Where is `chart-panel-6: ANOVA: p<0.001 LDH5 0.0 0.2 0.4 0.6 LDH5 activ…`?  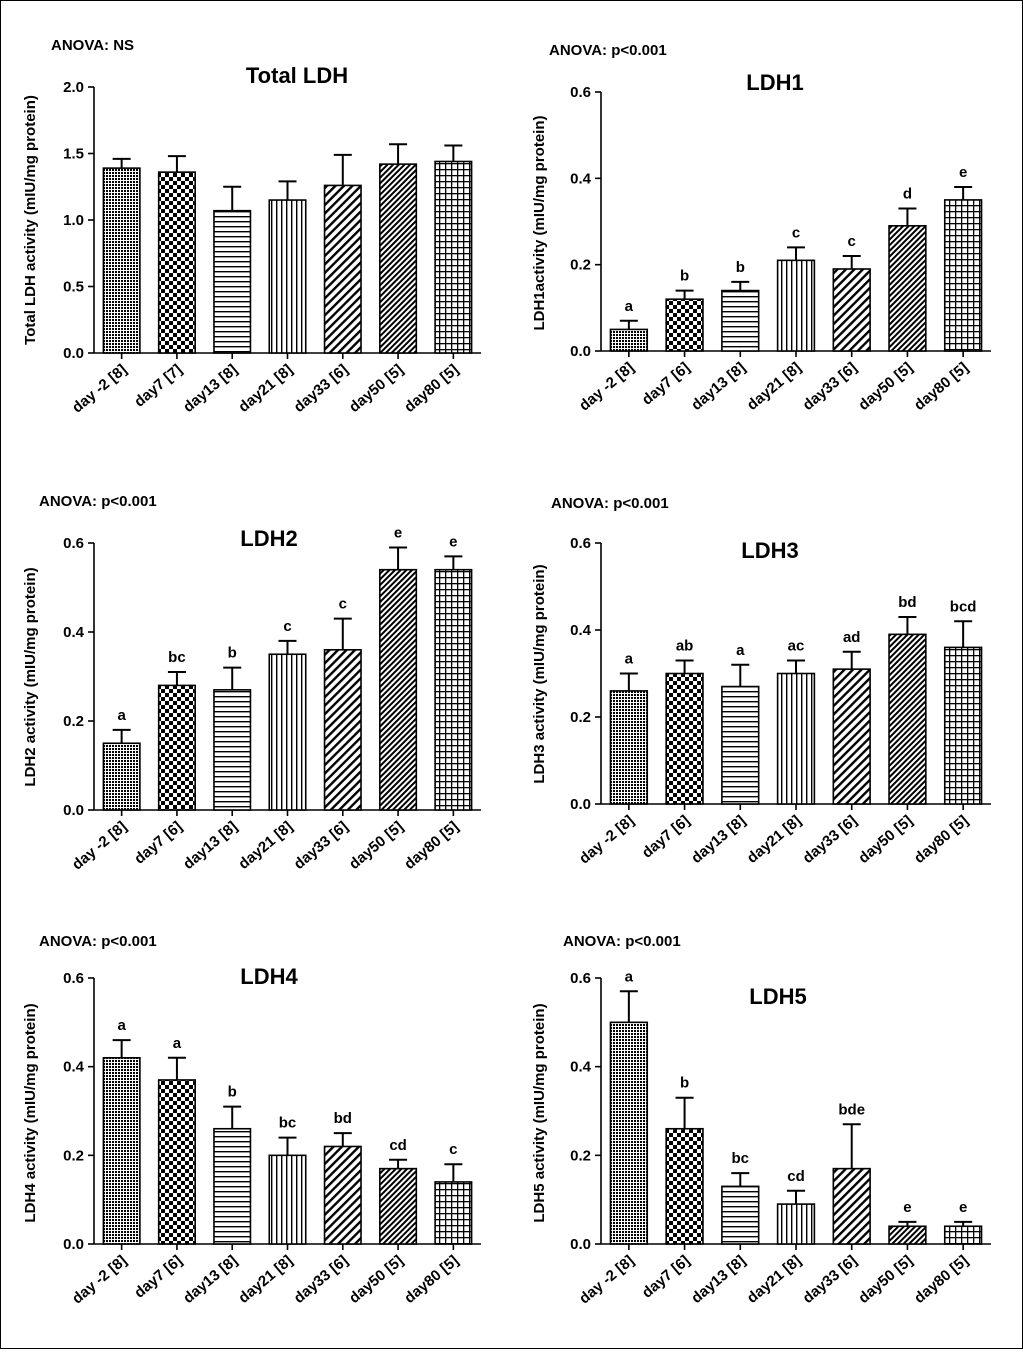
chart-panel-6: ANOVA: p<0.001 LDH5 0.0 0.2 0.4 0.6 LDH5 activ… is located at coordinates (761, 1120).